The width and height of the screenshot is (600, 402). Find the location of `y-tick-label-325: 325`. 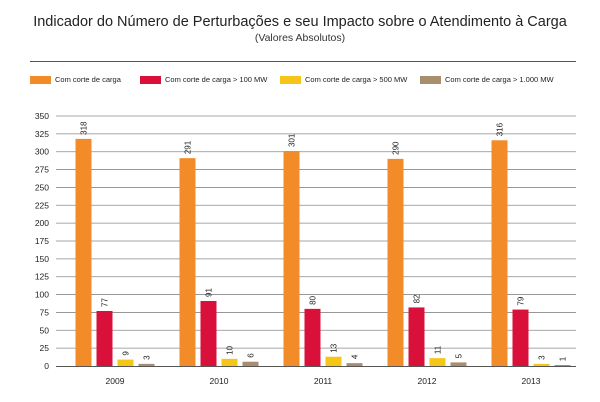

y-tick-label-325: 325 is located at coordinates (42, 134).